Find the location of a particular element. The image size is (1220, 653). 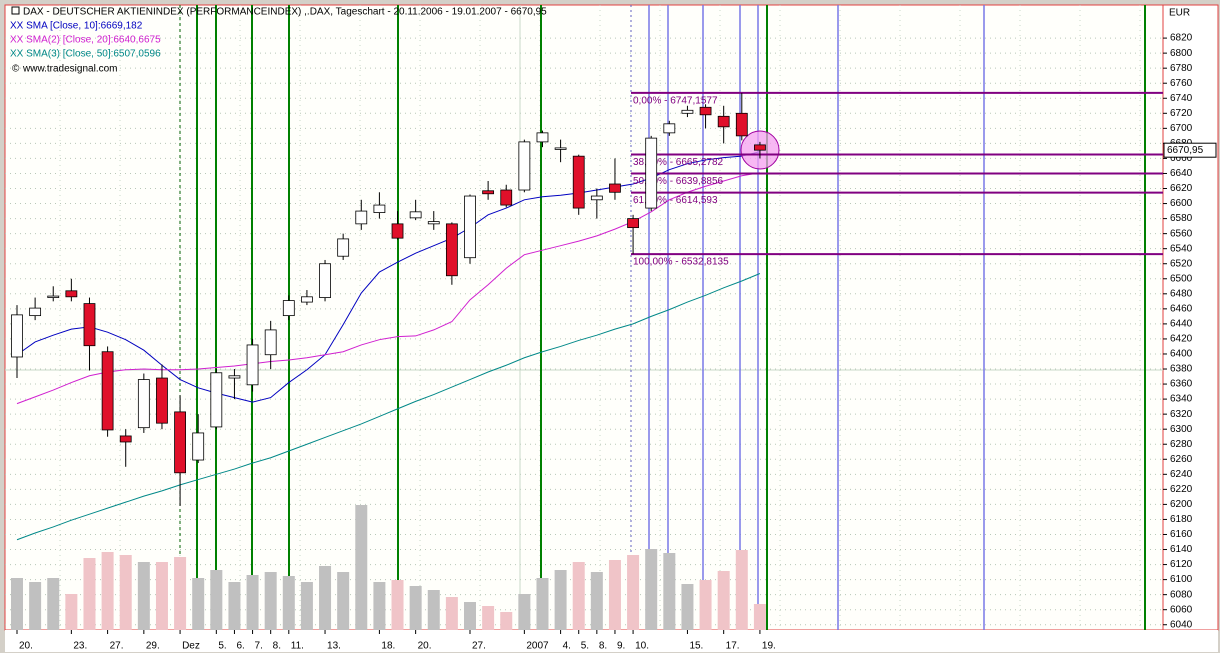

volume-layer is located at coordinates (388, 567).